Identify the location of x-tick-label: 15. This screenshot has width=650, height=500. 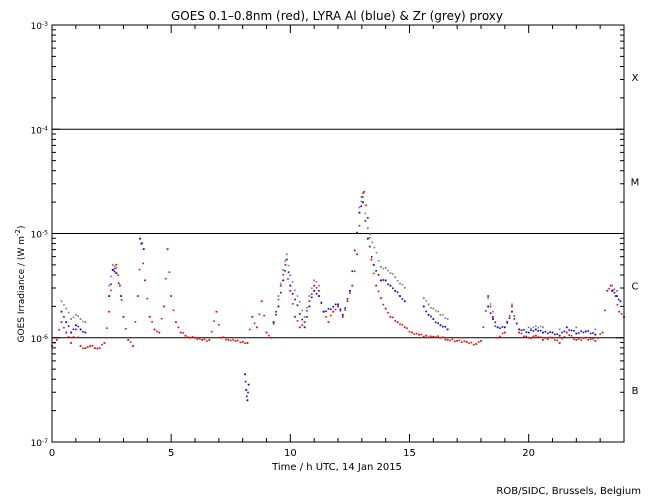
(409, 453).